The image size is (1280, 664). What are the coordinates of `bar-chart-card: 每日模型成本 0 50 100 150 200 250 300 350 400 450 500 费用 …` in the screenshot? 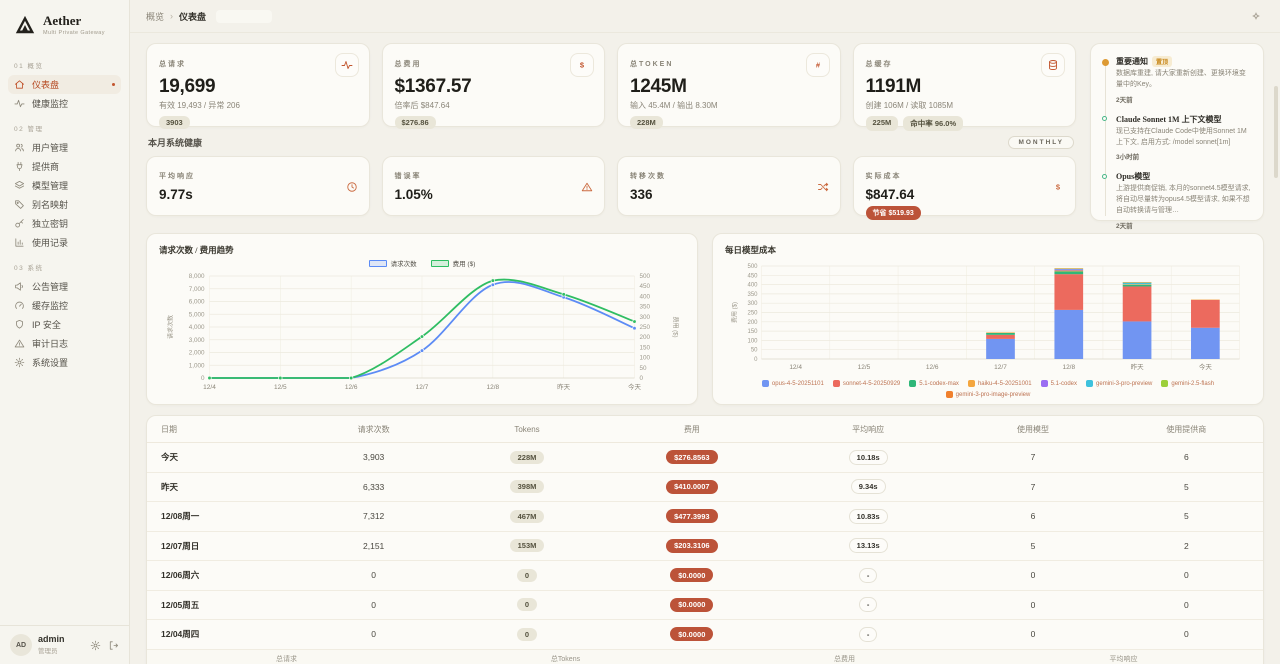 It's located at (988, 319).